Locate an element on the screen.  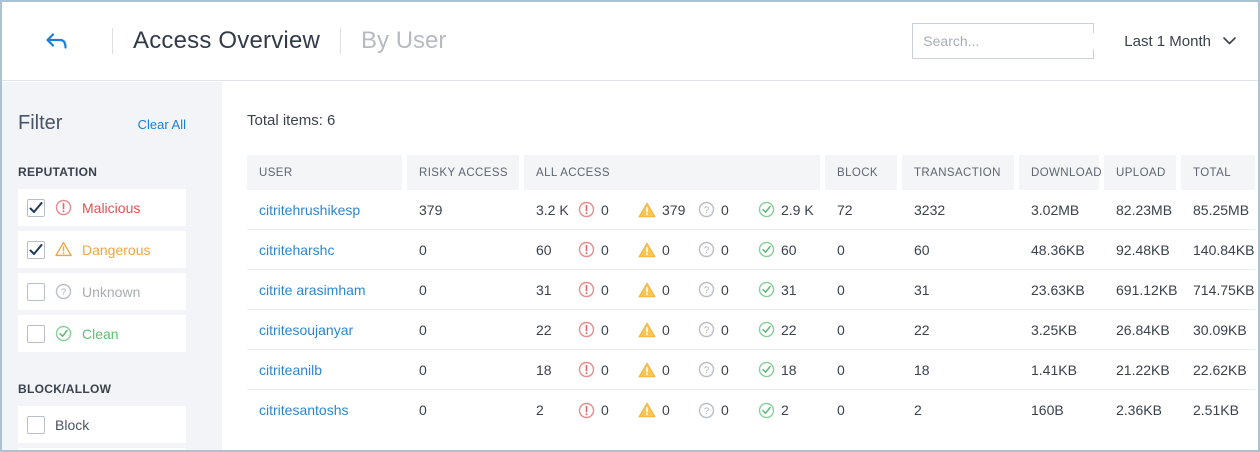
filter-item-dangerous: Dangerous is located at coordinates (102, 249).